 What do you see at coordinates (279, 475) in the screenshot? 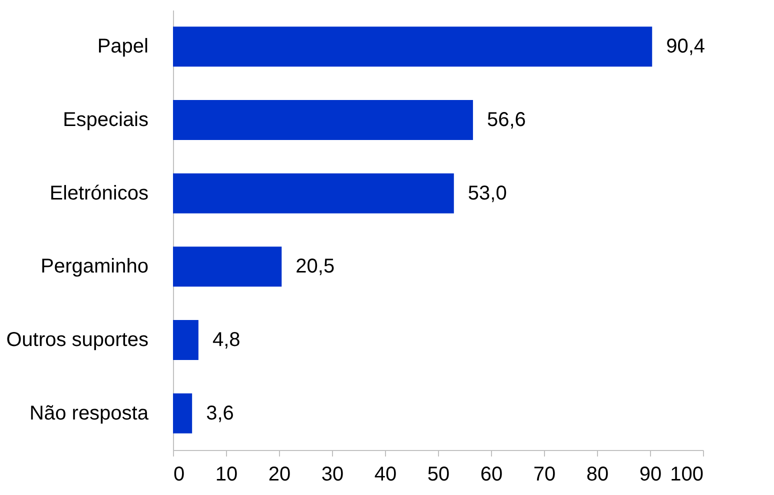
I see `x-tick-label: 20` at bounding box center [279, 475].